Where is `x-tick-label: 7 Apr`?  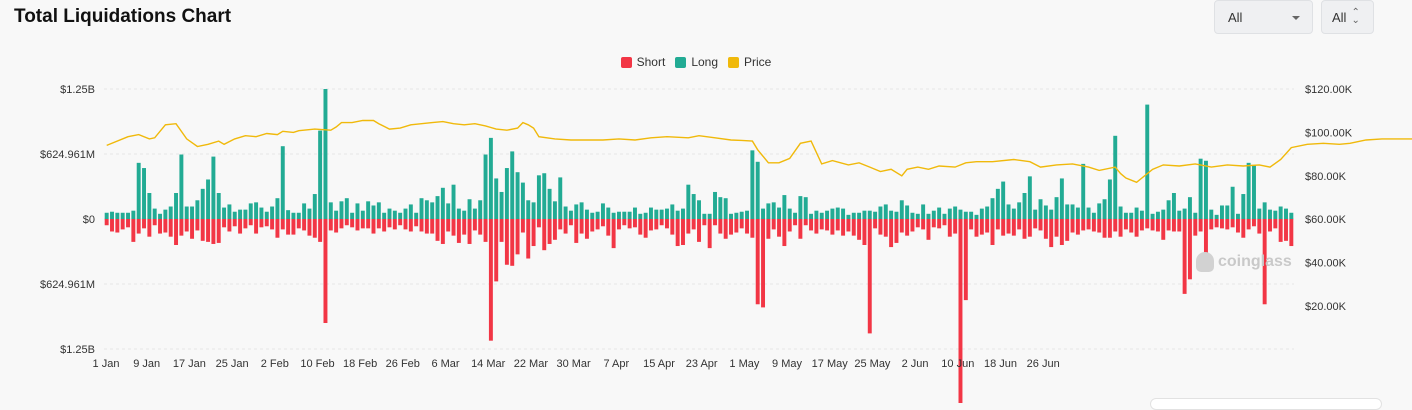
x-tick-label: 7 Apr is located at coordinates (616, 364).